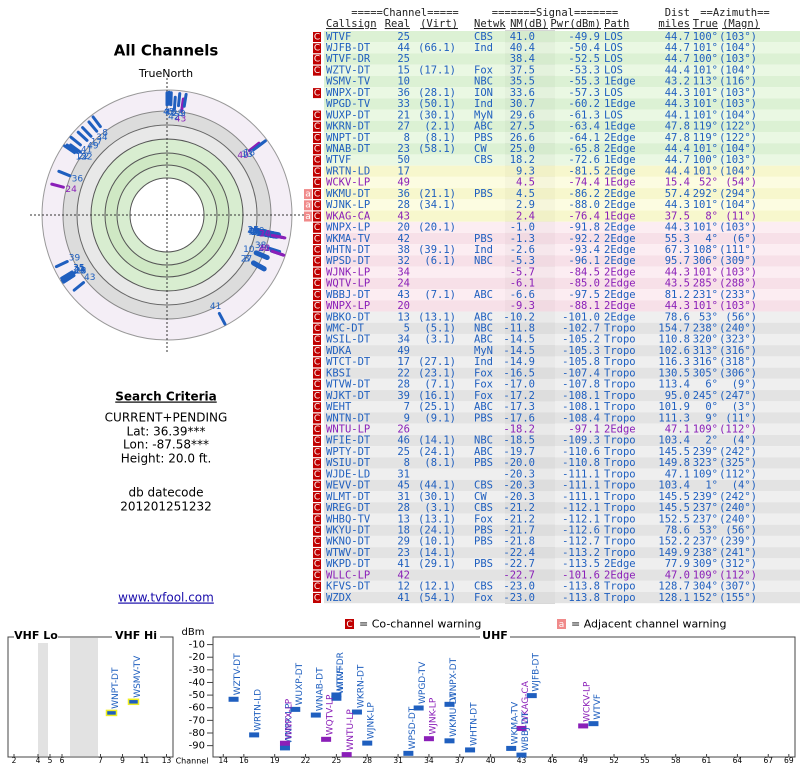 The height and width of the screenshot is (768, 800). What do you see at coordinates (437, 407) in the screenshot?
I see `table-cell: (25.1)` at bounding box center [437, 407].